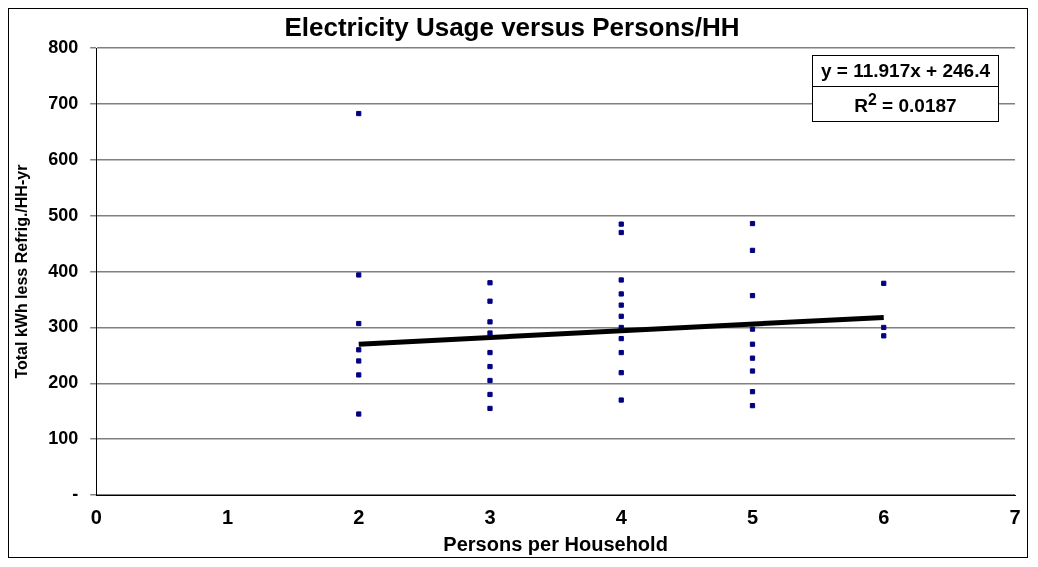  What do you see at coordinates (22, 271) in the screenshot?
I see `y-axis-title: Total kWh less Refrig./HH-yr` at bounding box center [22, 271].